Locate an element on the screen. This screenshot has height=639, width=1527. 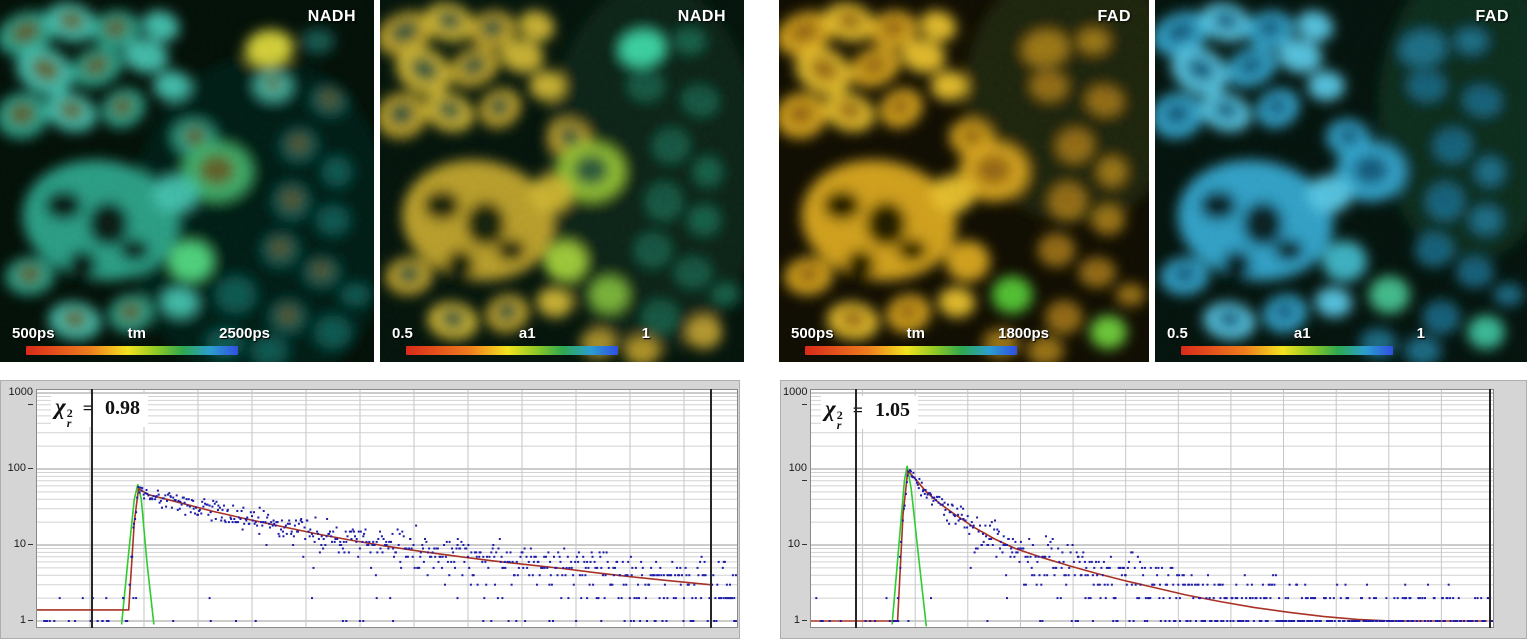
flim-panel-fad-tm: FAD 500ps tm 1800ps is located at coordinates (964, 181).